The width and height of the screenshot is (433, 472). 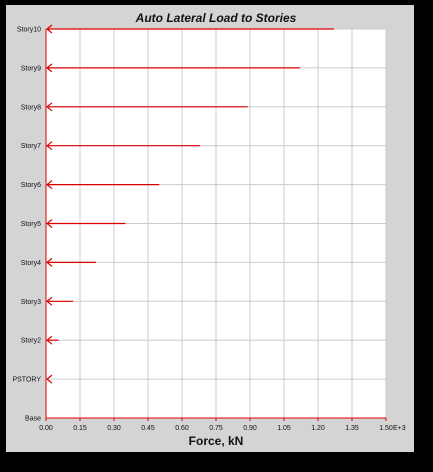 I want to click on story-label: Story6, so click(x=31, y=185).